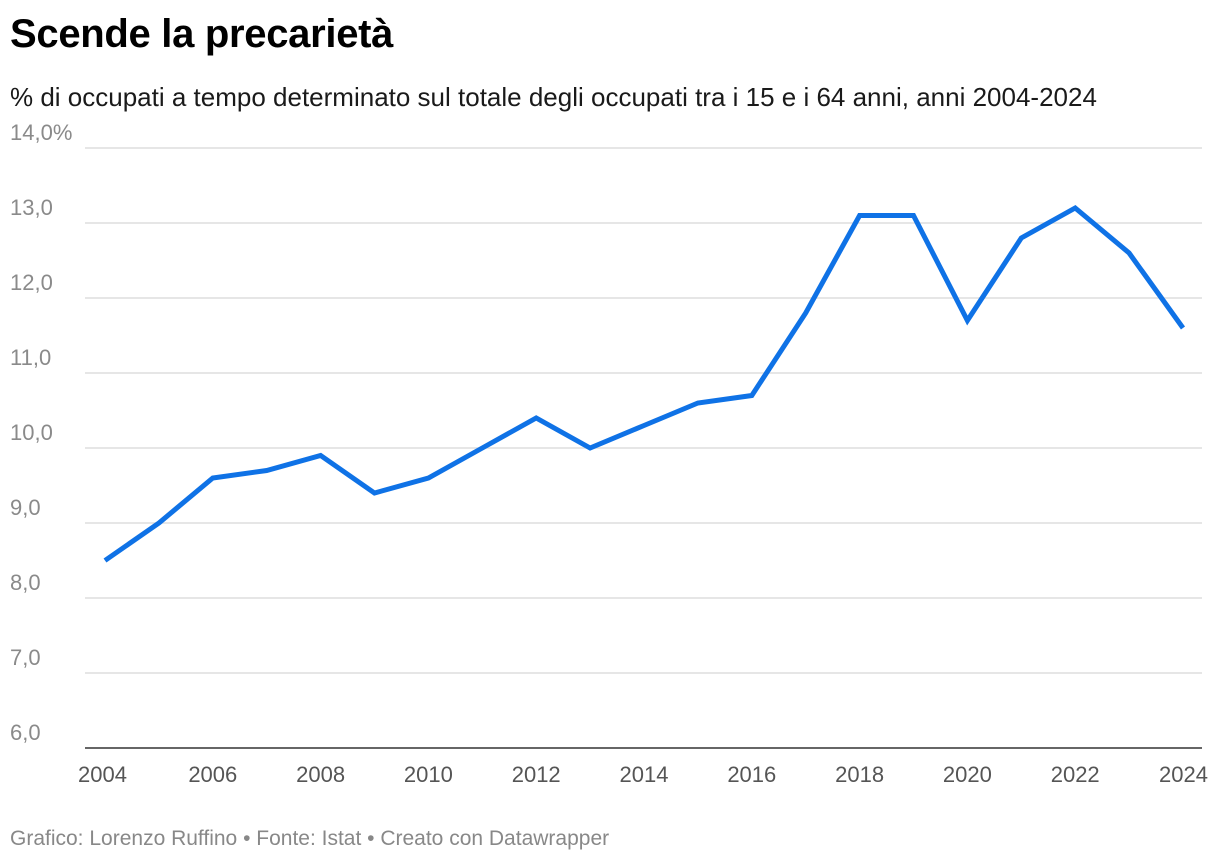 This screenshot has width=1220, height=864. What do you see at coordinates (212, 774) in the screenshot?
I see `x-tick-label: 2006` at bounding box center [212, 774].